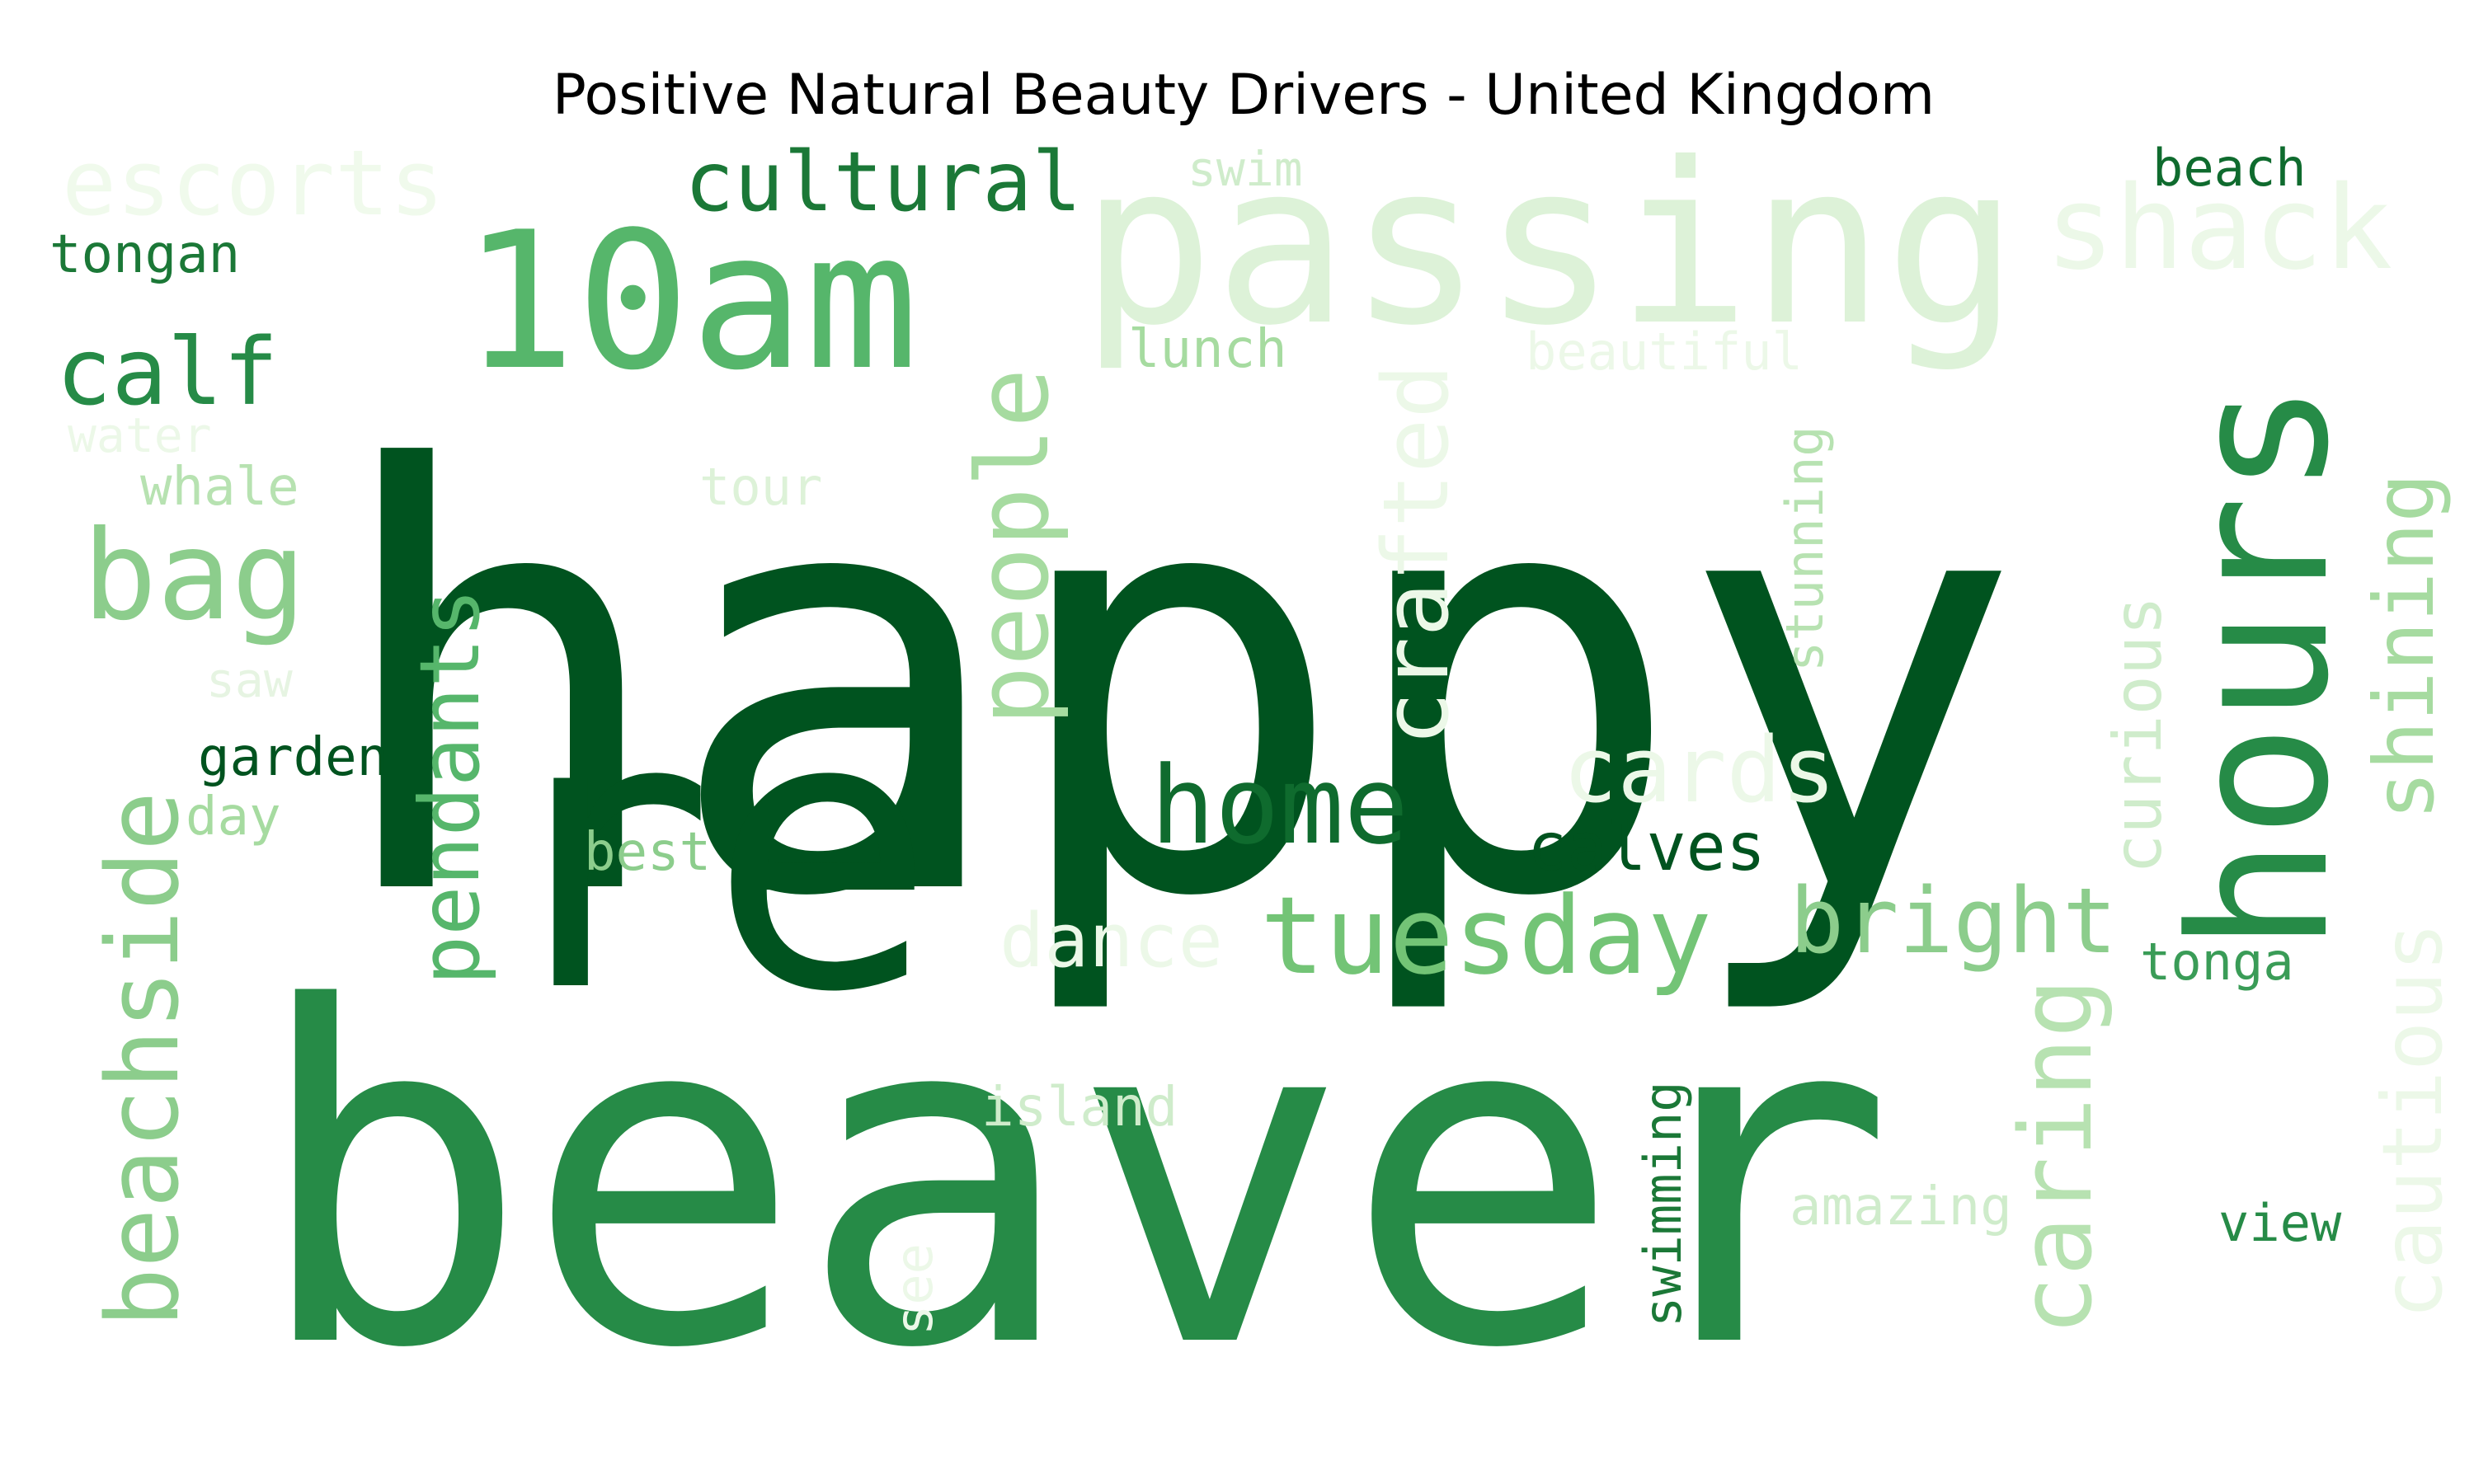  Describe the element at coordinates (1279, 805) in the screenshot. I see `word-home: home` at that location.